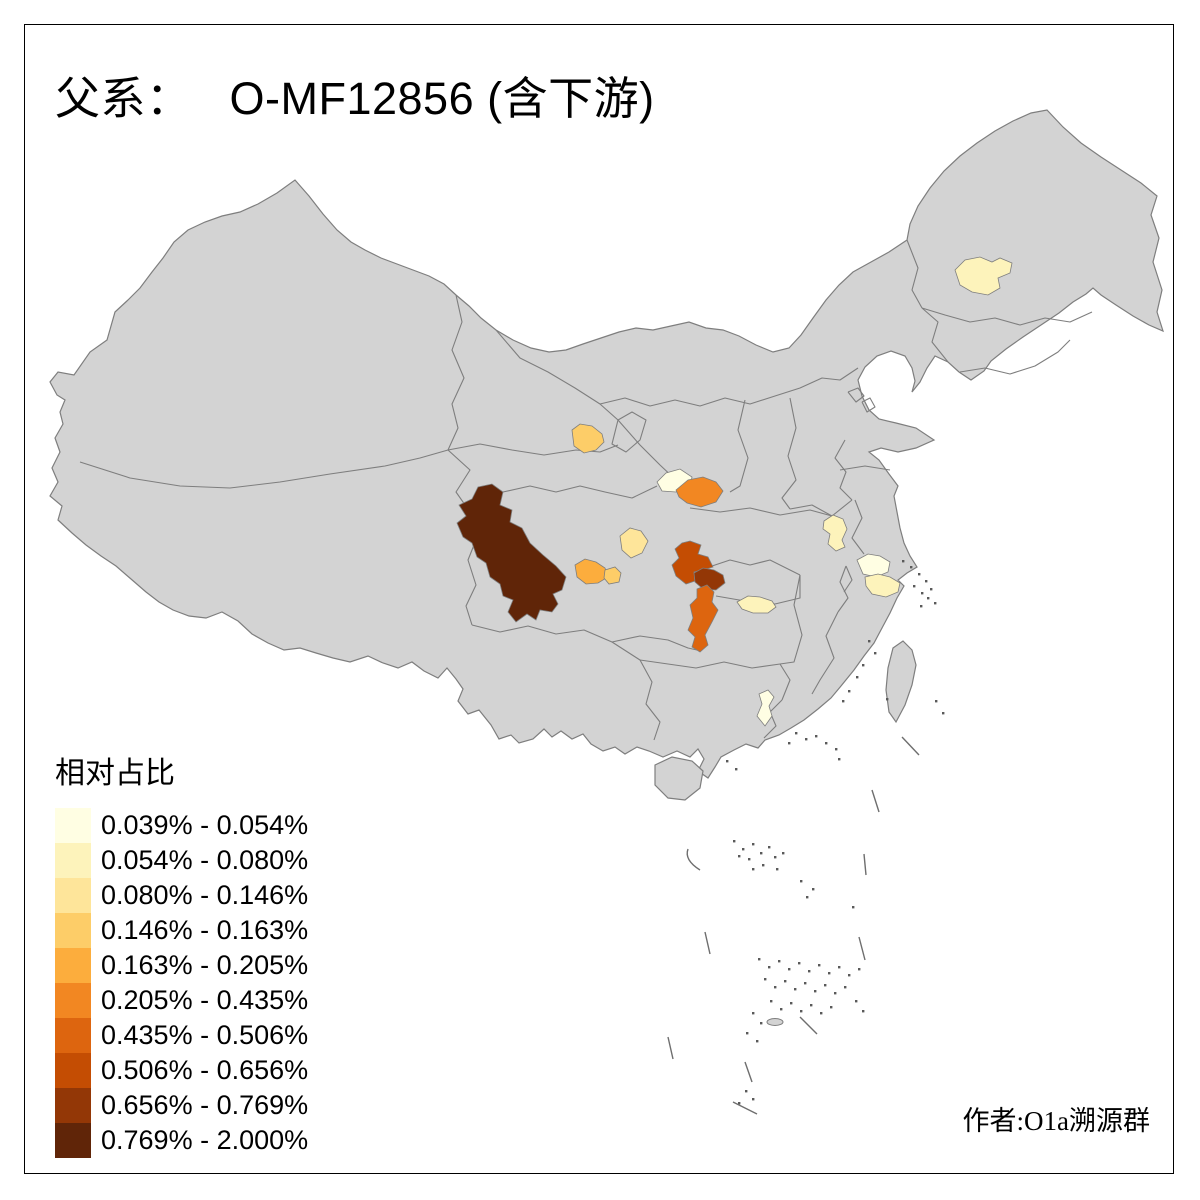 Image resolution: width=1200 pixels, height=1200 pixels. Describe the element at coordinates (205, 965) in the screenshot. I see `legend-label: 0.163% - 0.205%` at that location.